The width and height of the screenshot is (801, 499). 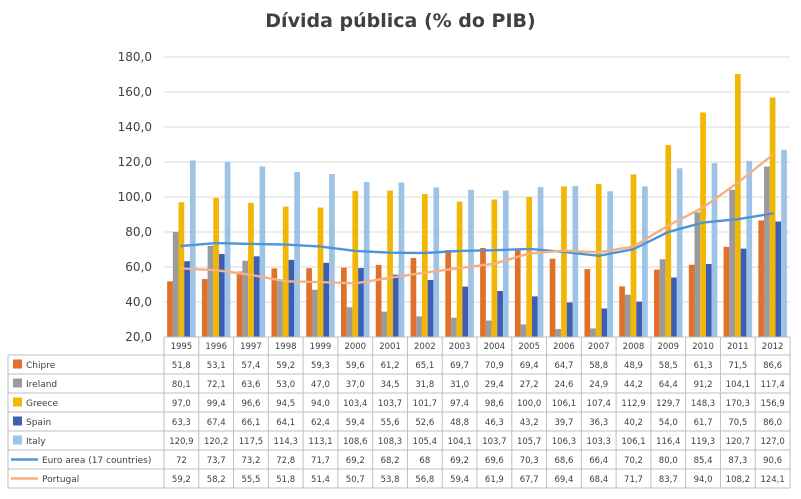 I want to click on y-tick-label: 80,0, so click(x=138, y=232).